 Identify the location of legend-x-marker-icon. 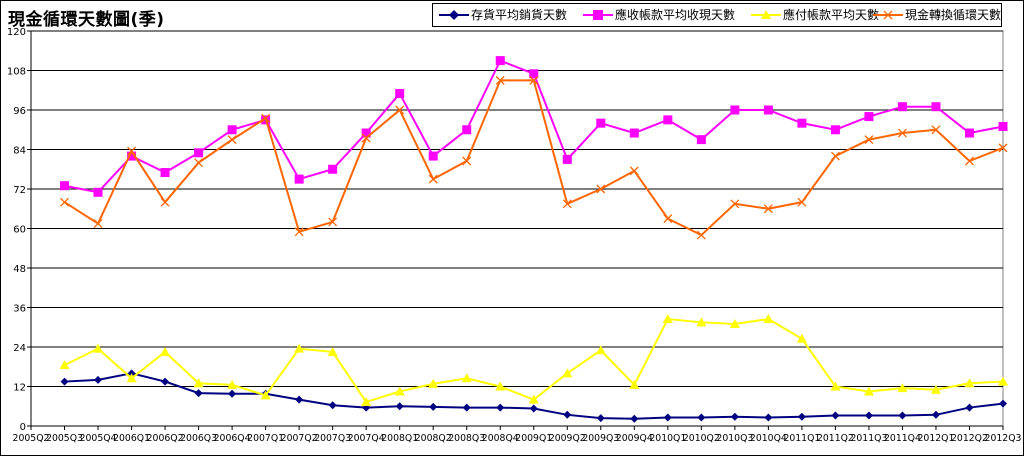
(888, 15).